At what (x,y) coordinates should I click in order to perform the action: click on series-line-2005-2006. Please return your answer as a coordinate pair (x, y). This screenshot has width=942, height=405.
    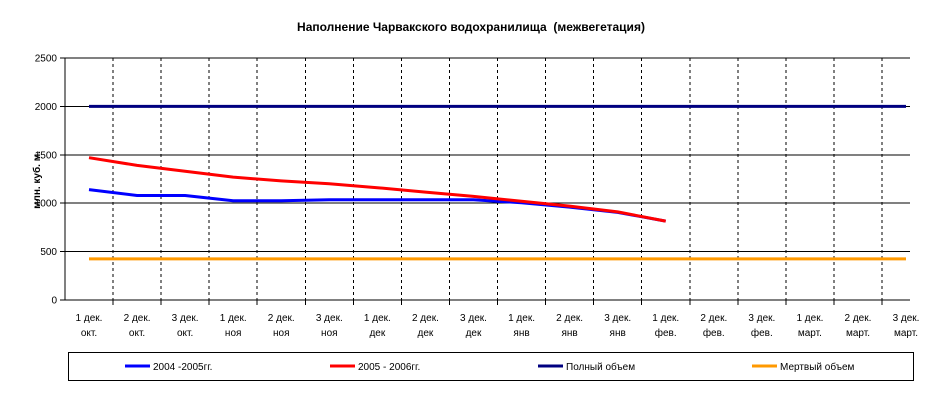
    Looking at the image, I should click on (377, 189).